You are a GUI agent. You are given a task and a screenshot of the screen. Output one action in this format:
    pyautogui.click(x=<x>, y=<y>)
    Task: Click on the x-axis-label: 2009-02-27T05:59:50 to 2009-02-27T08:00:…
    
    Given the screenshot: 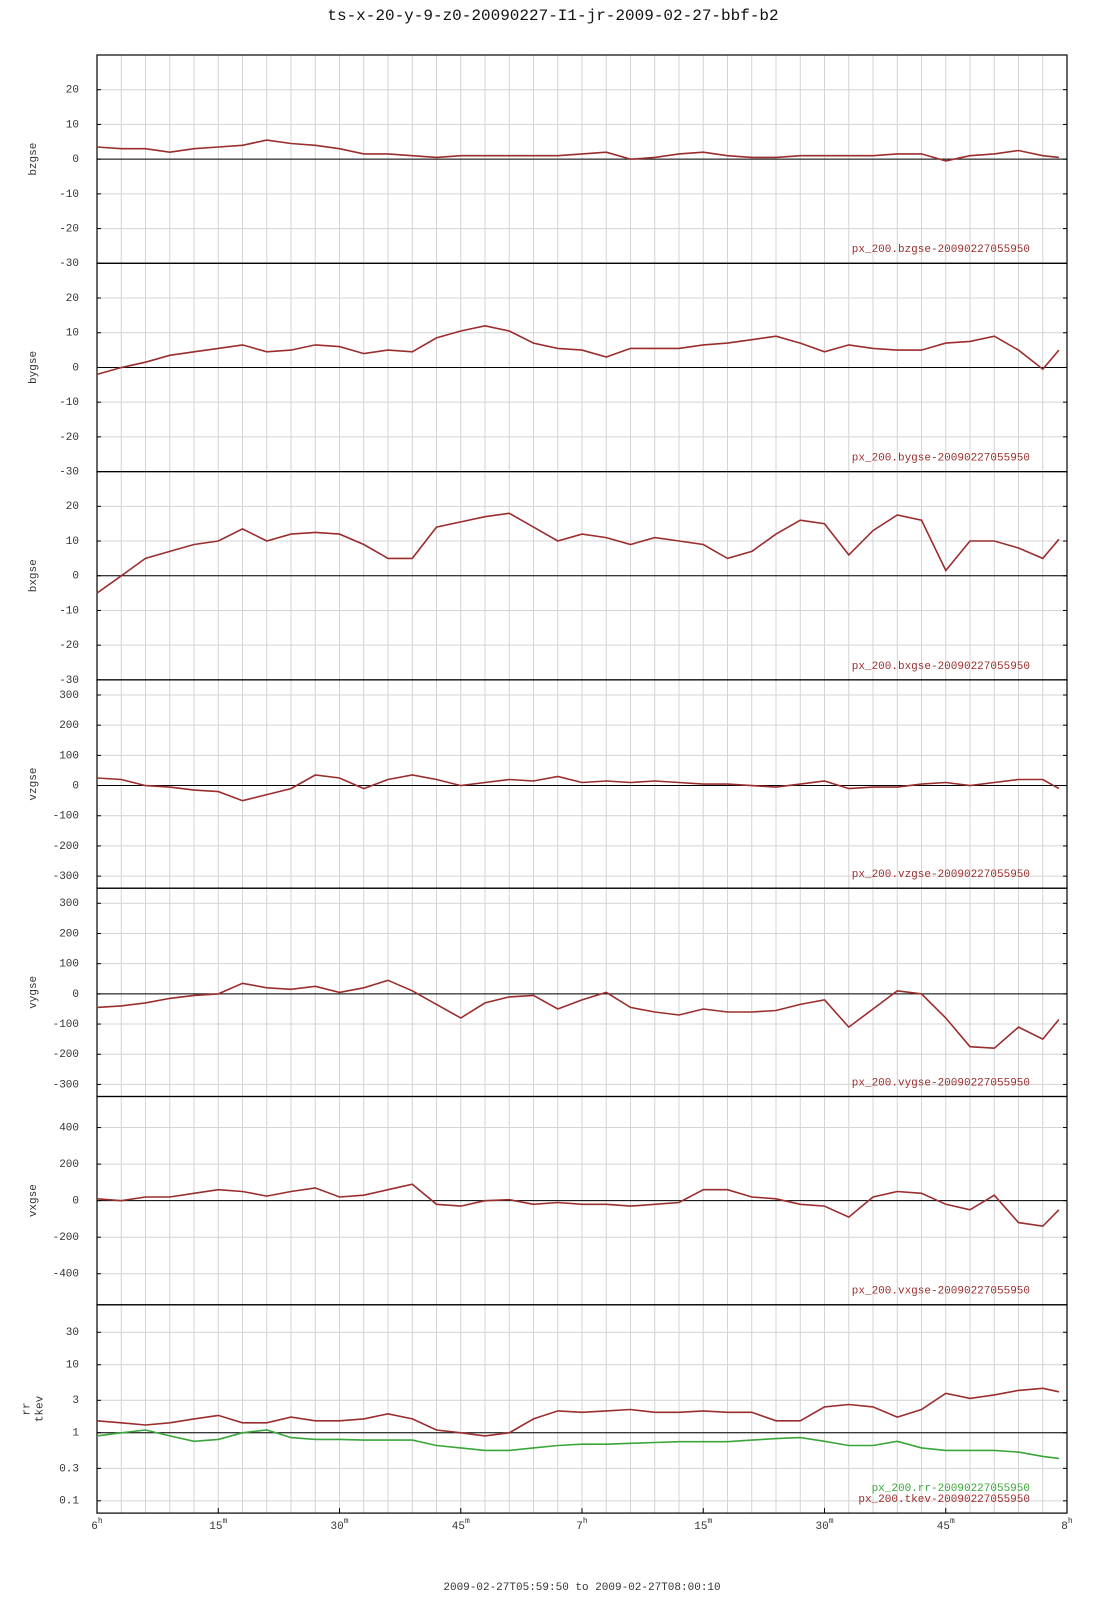 What is the action you would take?
    pyautogui.click(x=581, y=1588)
    